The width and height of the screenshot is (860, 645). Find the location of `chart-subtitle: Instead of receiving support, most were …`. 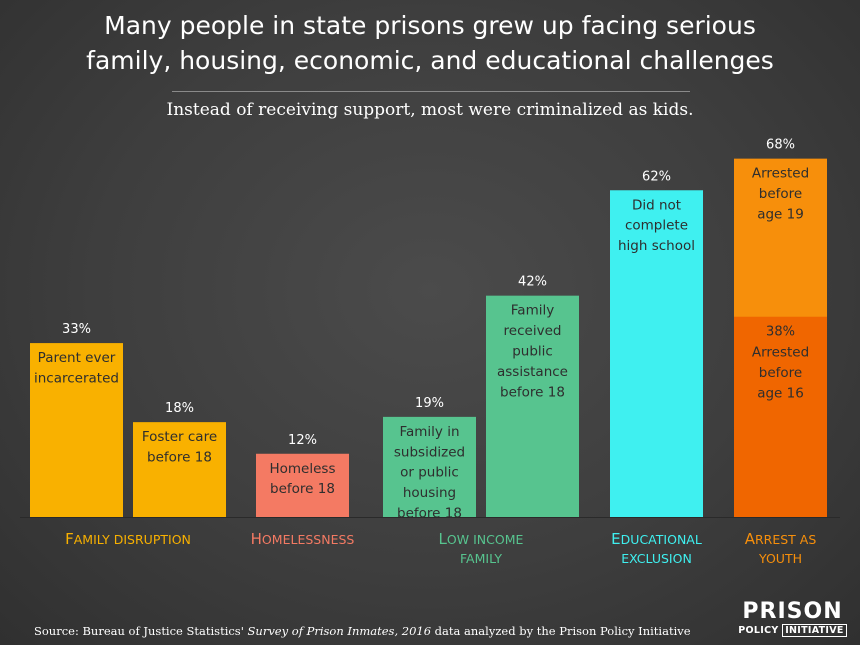

chart-subtitle: Instead of receiving support, most were … is located at coordinates (430, 110).